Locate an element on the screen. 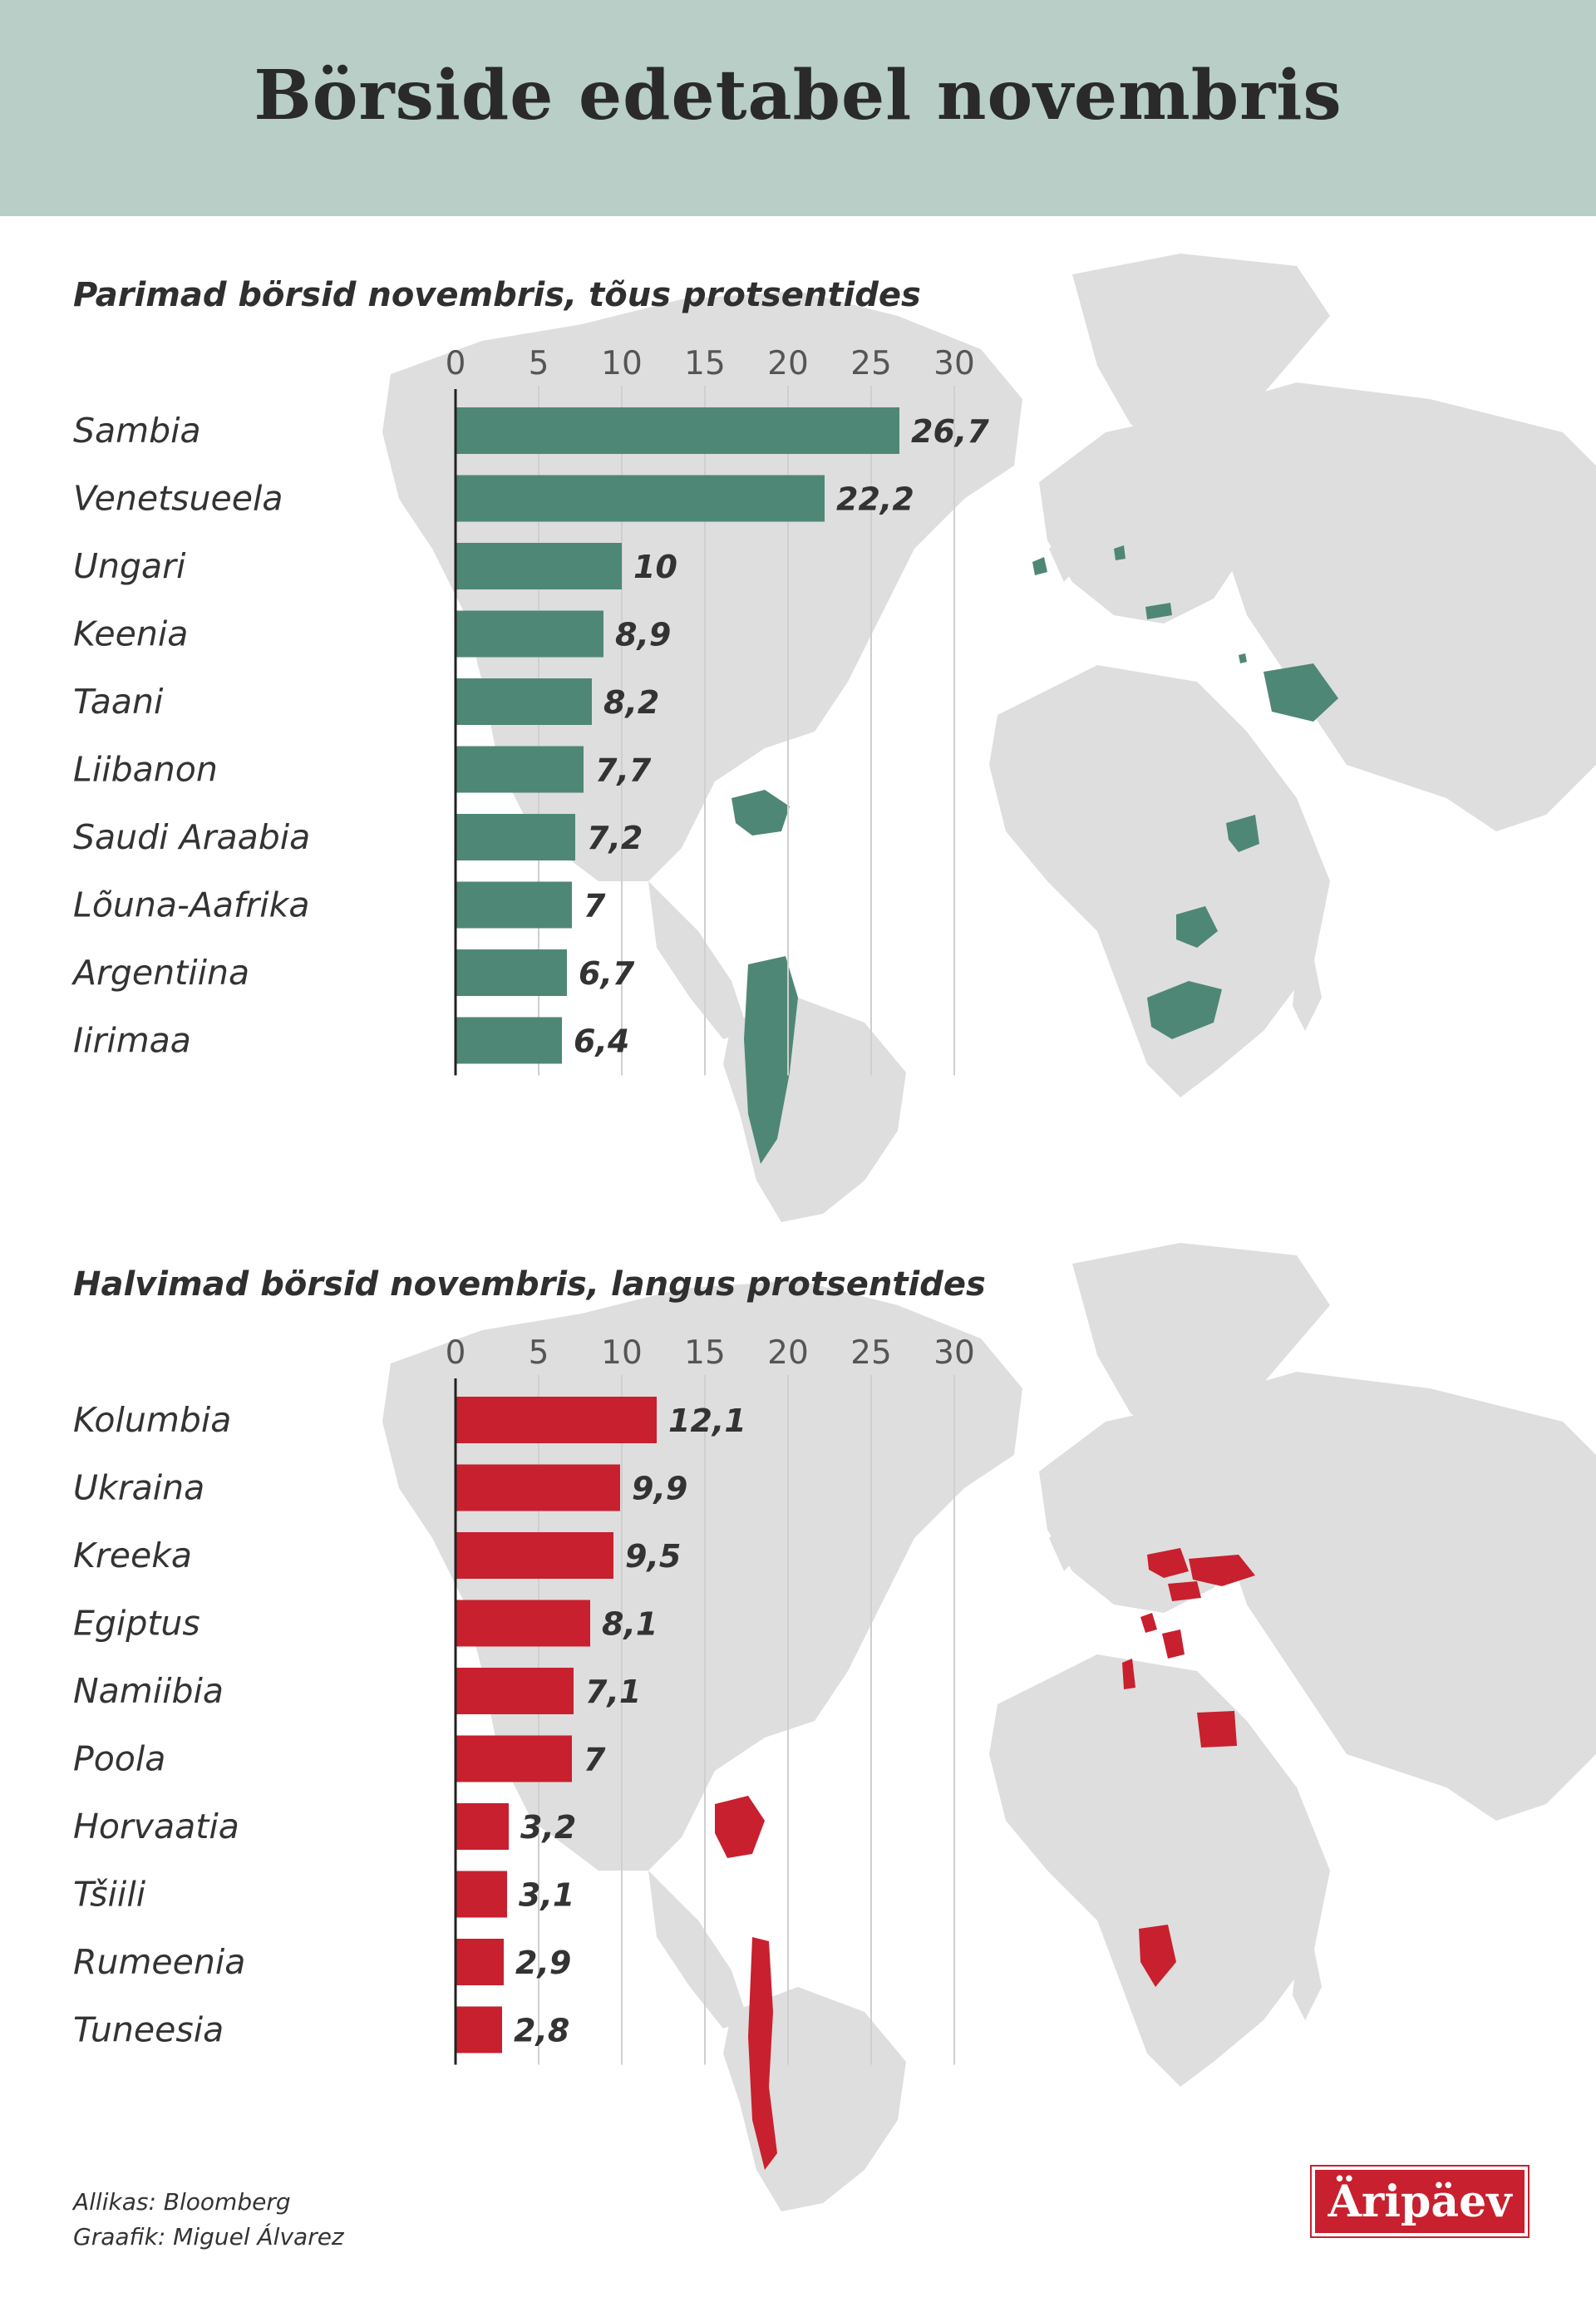 The width and height of the screenshot is (1596, 2317). category-label: Lõuna-Aafrika is located at coordinates (191, 905).